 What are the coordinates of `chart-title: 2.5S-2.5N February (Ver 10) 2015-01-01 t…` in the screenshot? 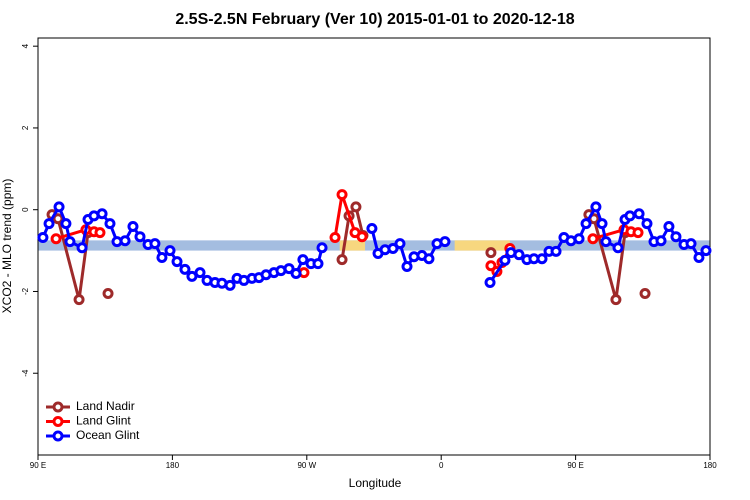 It's located at (374, 19).